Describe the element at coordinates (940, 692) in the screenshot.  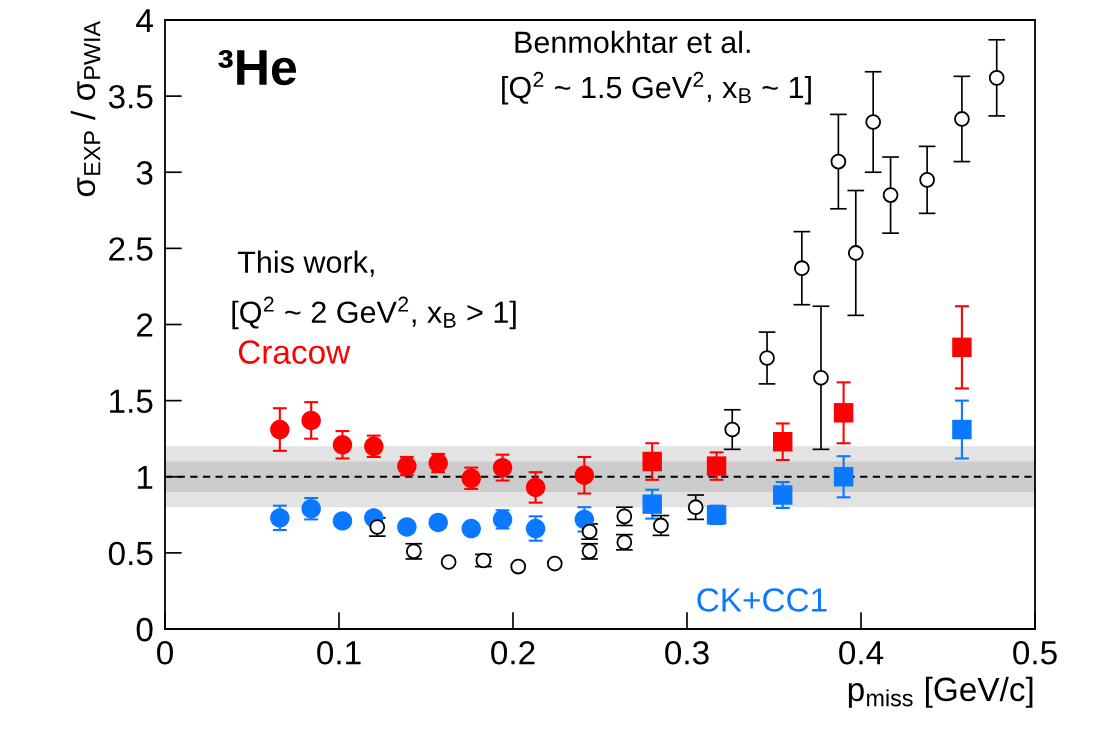
I see `x-axis-title: p$_{miss}$ [GeV/c]` at that location.